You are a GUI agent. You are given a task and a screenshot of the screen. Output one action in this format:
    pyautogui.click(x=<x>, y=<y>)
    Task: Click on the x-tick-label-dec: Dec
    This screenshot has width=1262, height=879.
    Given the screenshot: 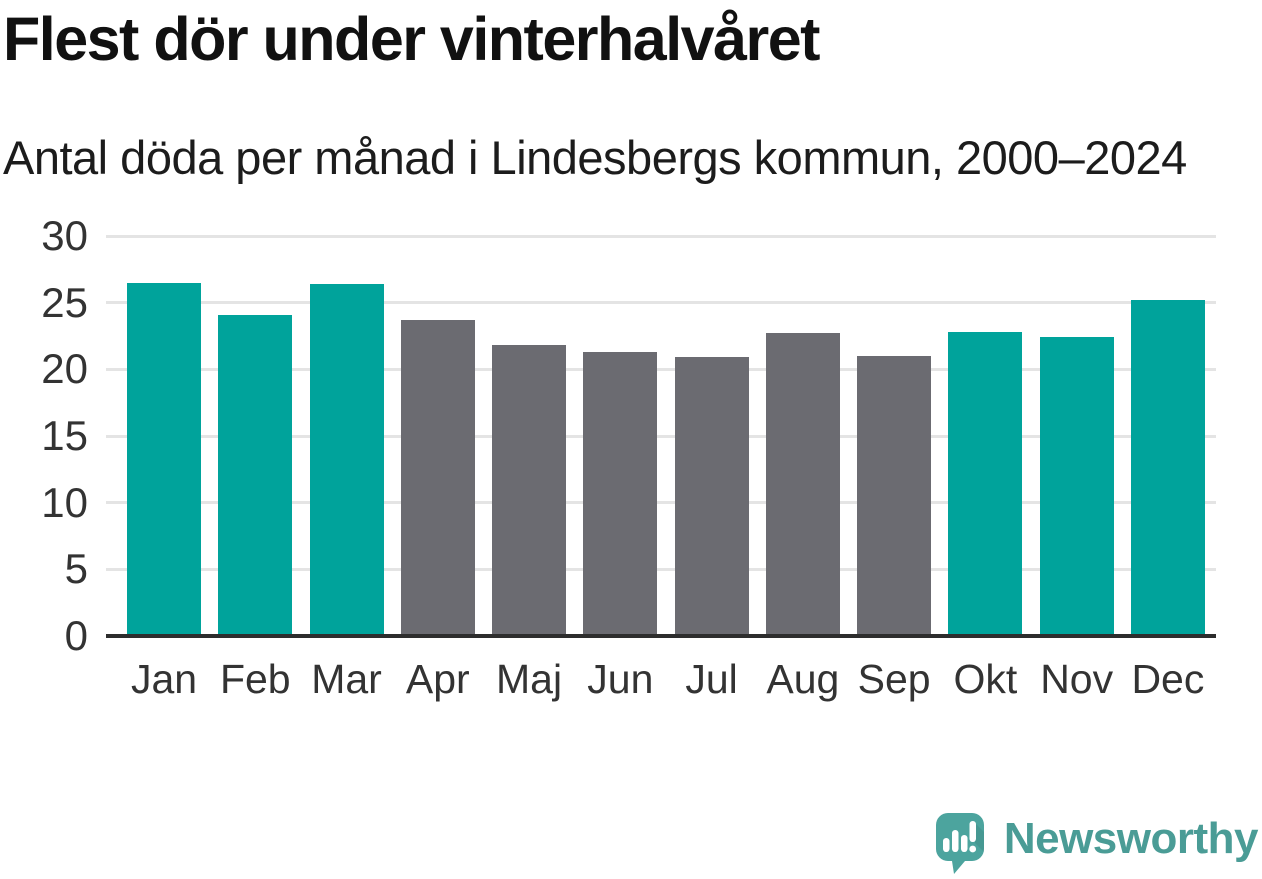 What is the action you would take?
    pyautogui.click(x=1168, y=679)
    